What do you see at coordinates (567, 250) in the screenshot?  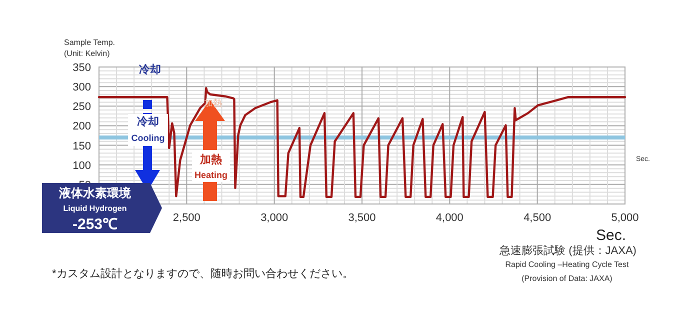 I see `text: 急速膨張試験 (提供：JAXA)` at bounding box center [567, 250].